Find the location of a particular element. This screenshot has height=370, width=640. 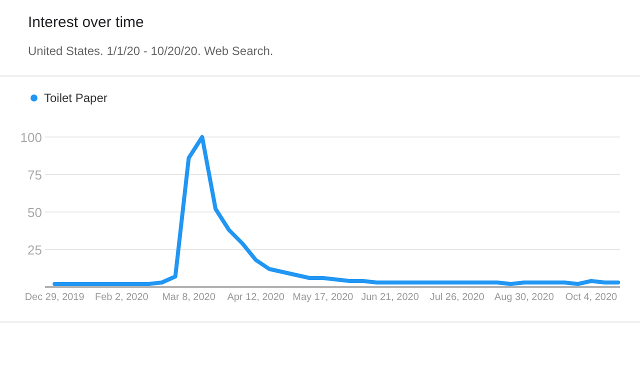

y-tick-label: 25 is located at coordinates (35, 250).